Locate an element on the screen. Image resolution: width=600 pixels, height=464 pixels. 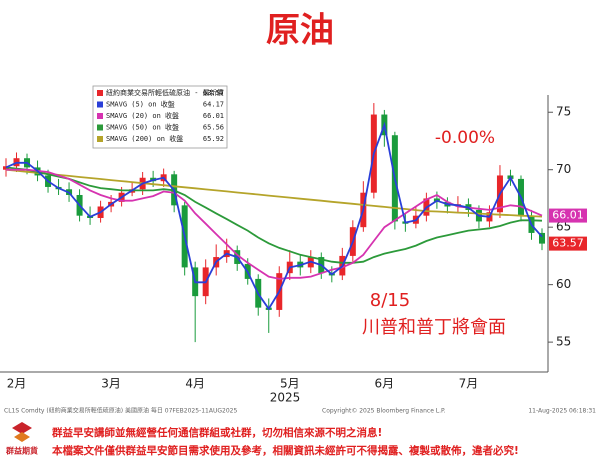
legend-value: 64.17 is located at coordinates (213, 105).